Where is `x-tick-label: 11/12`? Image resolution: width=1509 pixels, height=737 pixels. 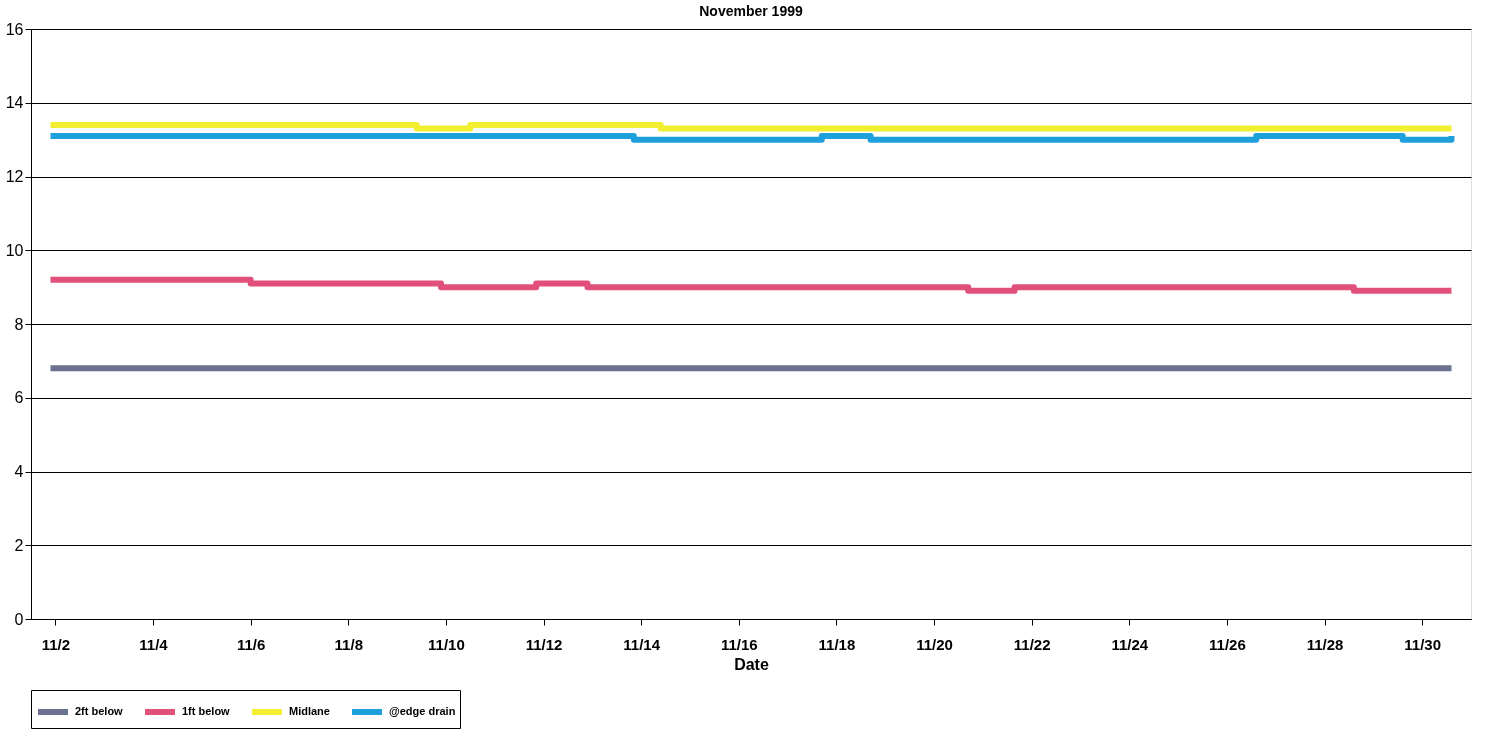
x-tick-label: 11/12 is located at coordinates (544, 644).